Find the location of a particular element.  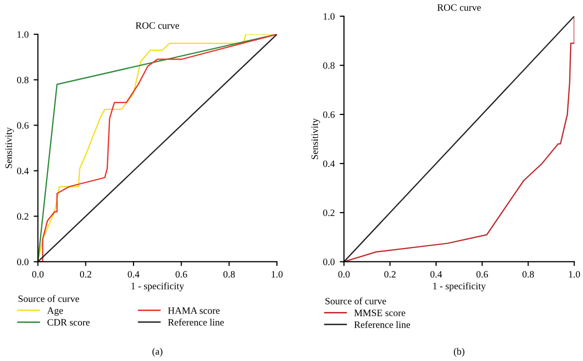

legend-label: HAMA score is located at coordinates (194, 310).